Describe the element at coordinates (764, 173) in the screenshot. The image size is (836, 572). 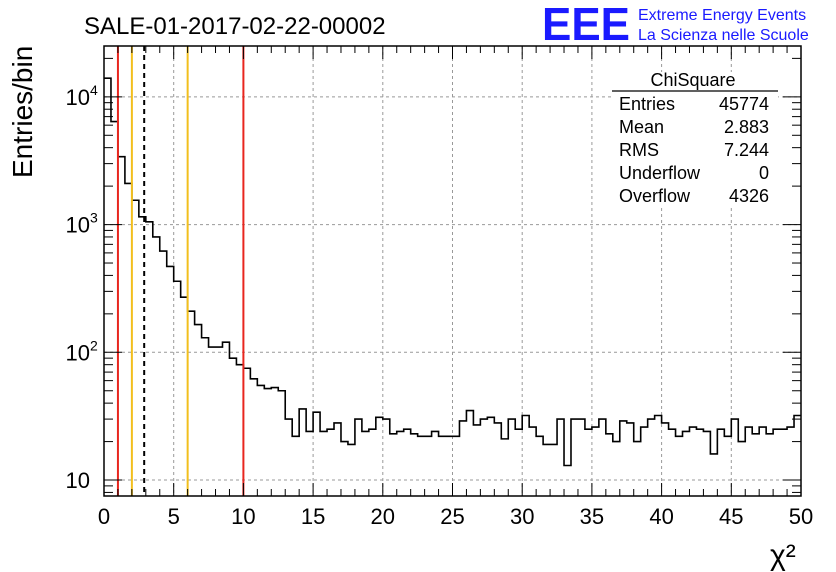
I see `stats-value: 0` at that location.